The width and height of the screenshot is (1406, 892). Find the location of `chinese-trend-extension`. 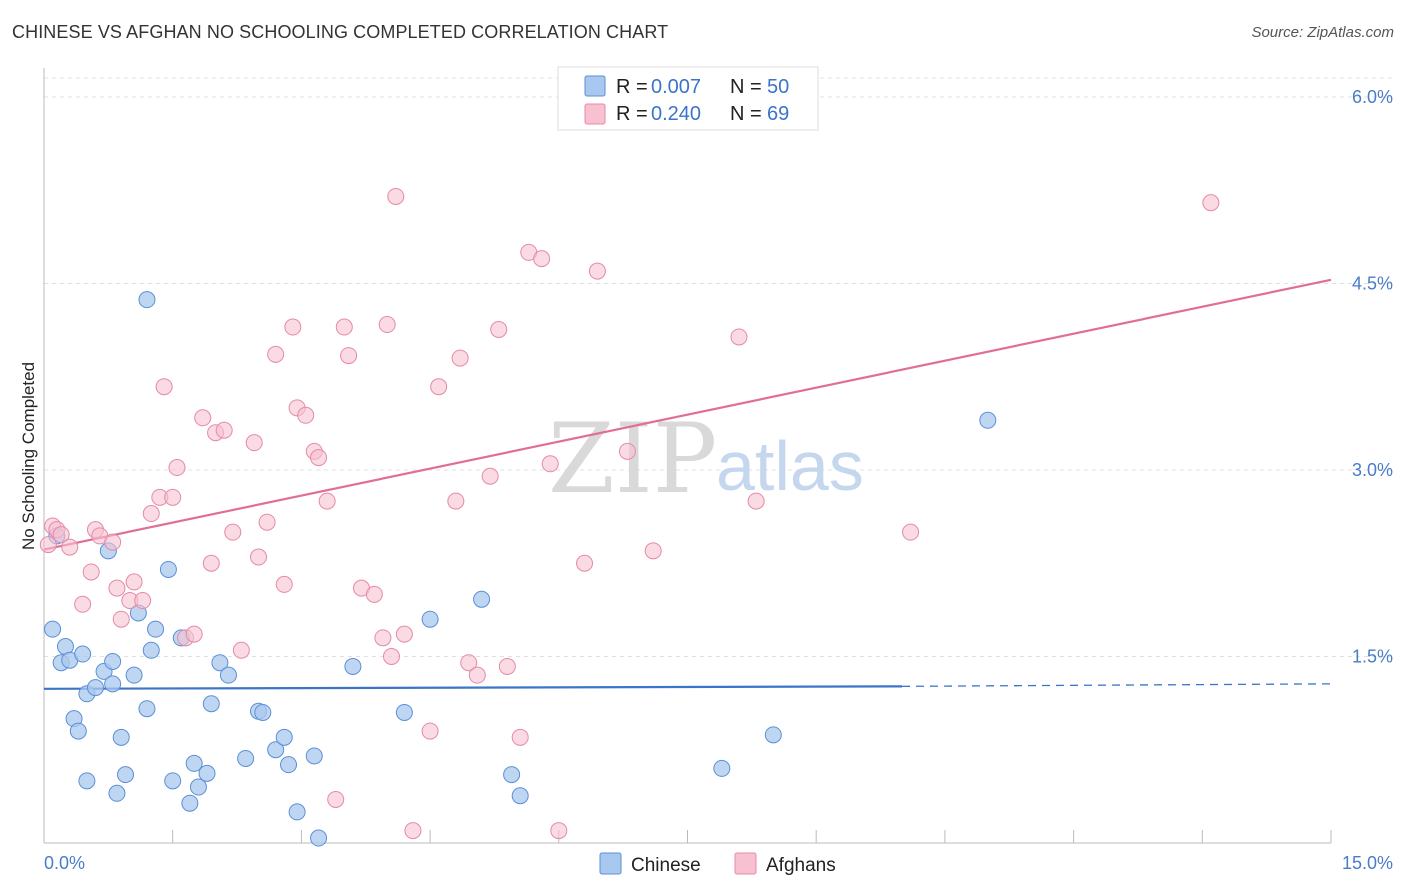

chinese-trend-extension is located at coordinates (1116, 685).